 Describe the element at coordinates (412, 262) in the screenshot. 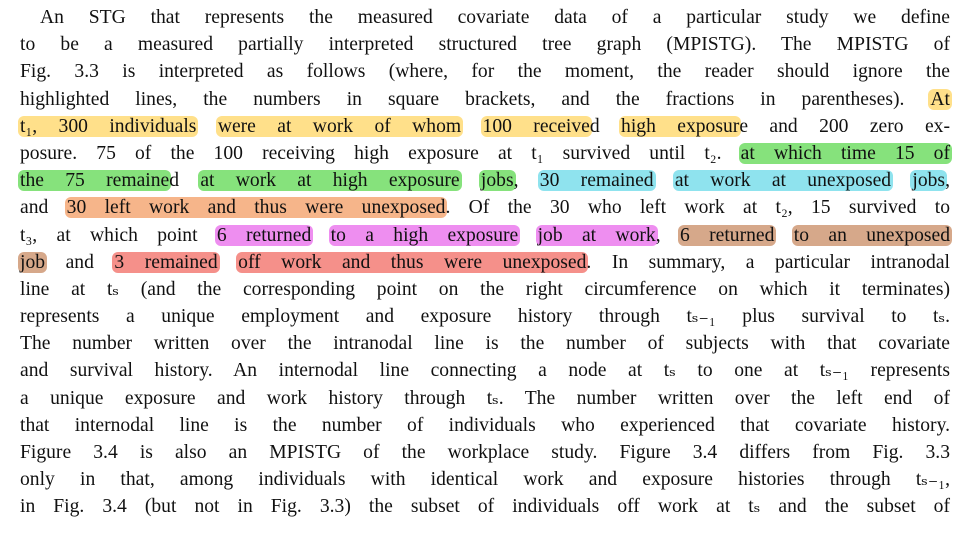

I see `highlight-red: off work and thus were unexposed` at that location.